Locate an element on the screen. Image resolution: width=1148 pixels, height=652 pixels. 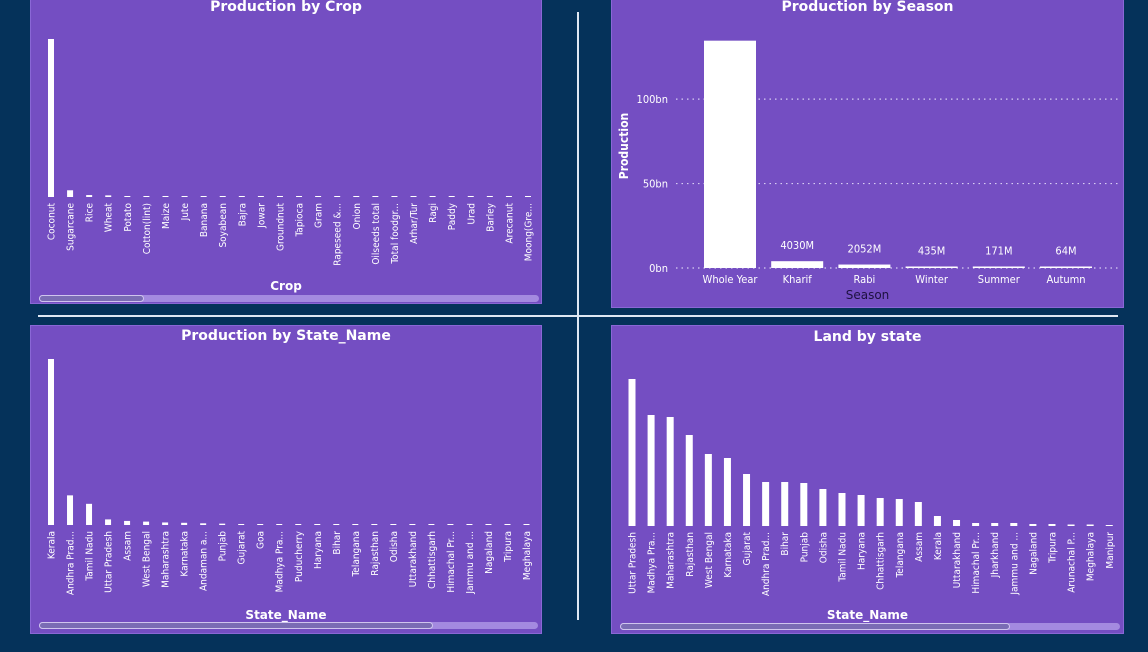
land-bar-meghalaya is located at coordinates (1090, 525).